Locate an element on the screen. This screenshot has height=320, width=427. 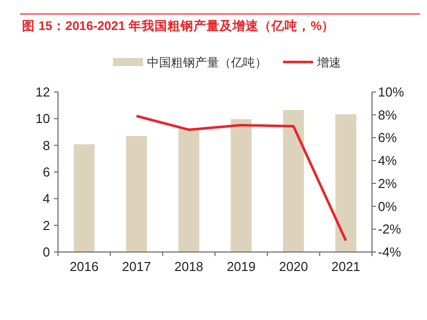
y2-tick-label: -2% is located at coordinates (390, 229).